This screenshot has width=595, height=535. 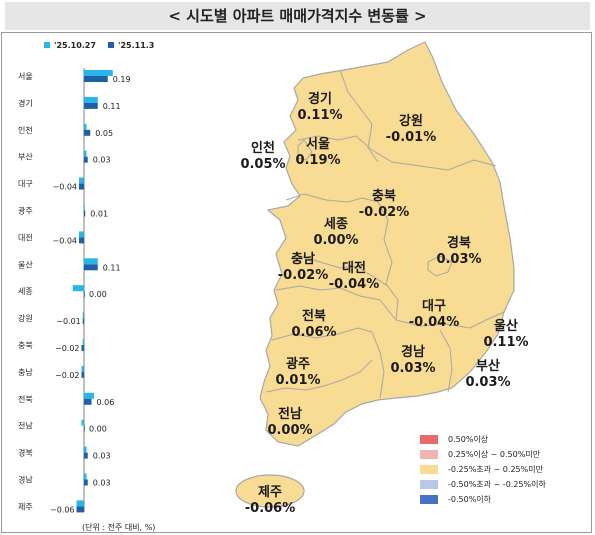 I want to click on region-value: 0.00%, so click(x=289, y=430).